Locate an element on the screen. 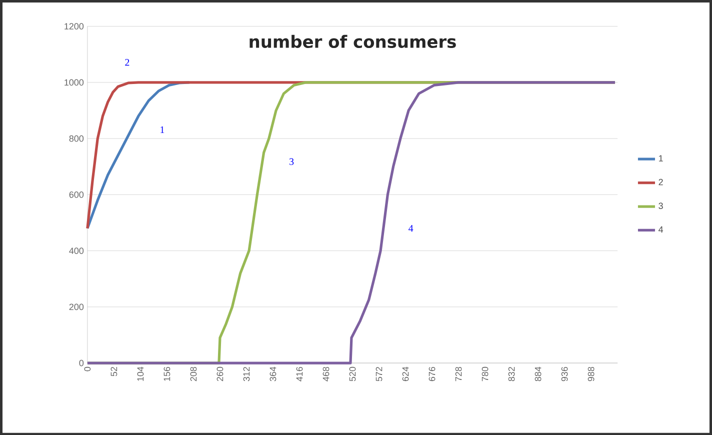  x-tick-label: 364 is located at coordinates (273, 373).